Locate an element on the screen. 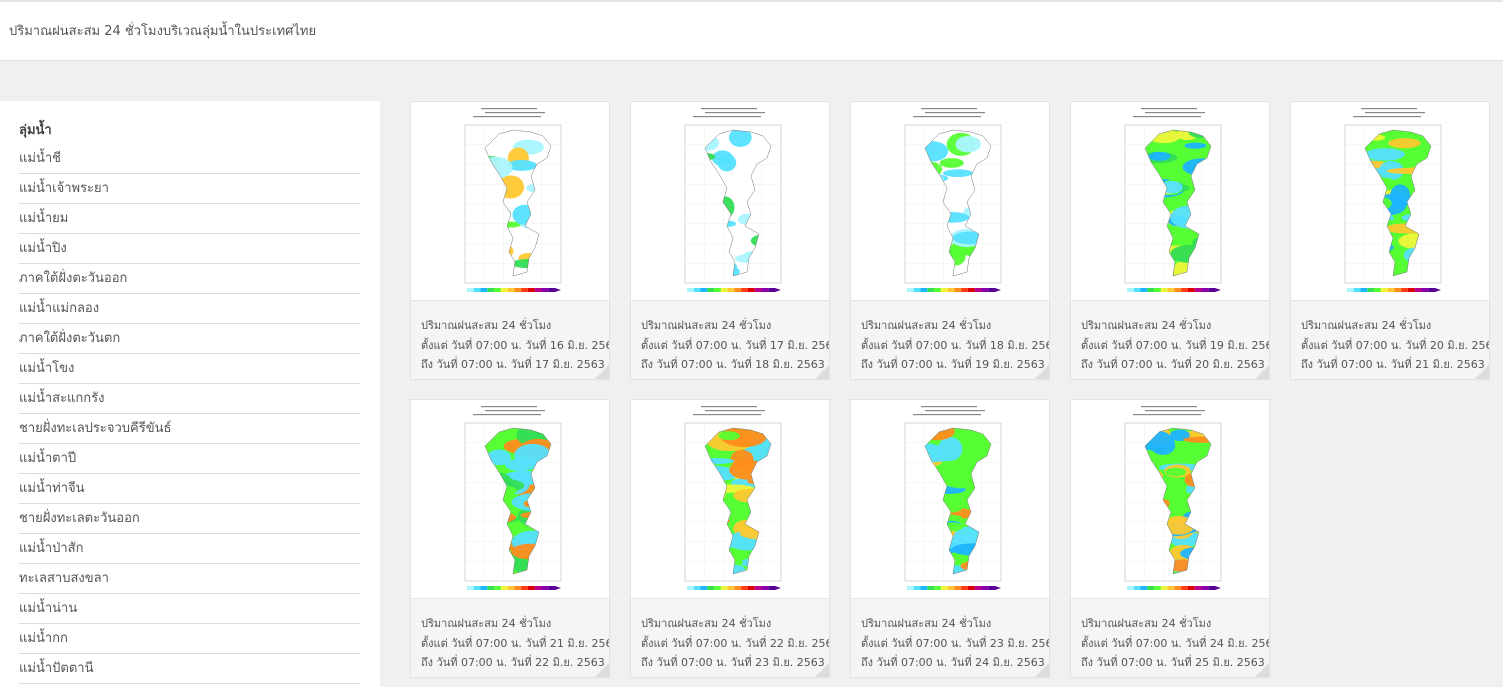 The width and height of the screenshot is (1503, 687). sidebar-item-yom: แม่น้ำยม is located at coordinates (189, 219).